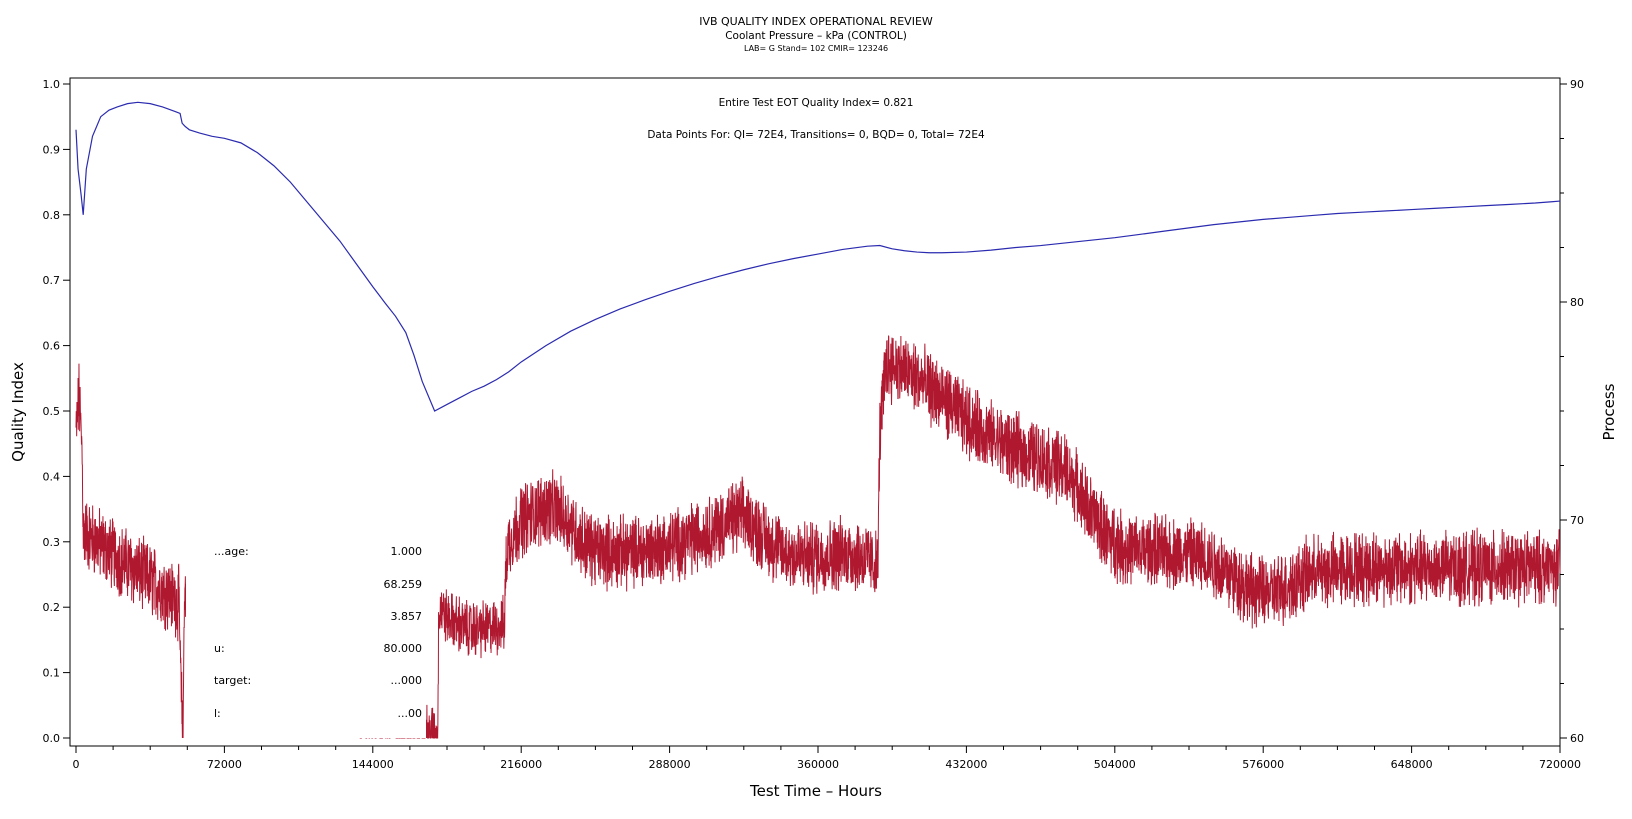 Image resolution: width=1632 pixels, height=819 pixels. What do you see at coordinates (521, 764) in the screenshot?
I see `x-tick-label: 216000` at bounding box center [521, 764].